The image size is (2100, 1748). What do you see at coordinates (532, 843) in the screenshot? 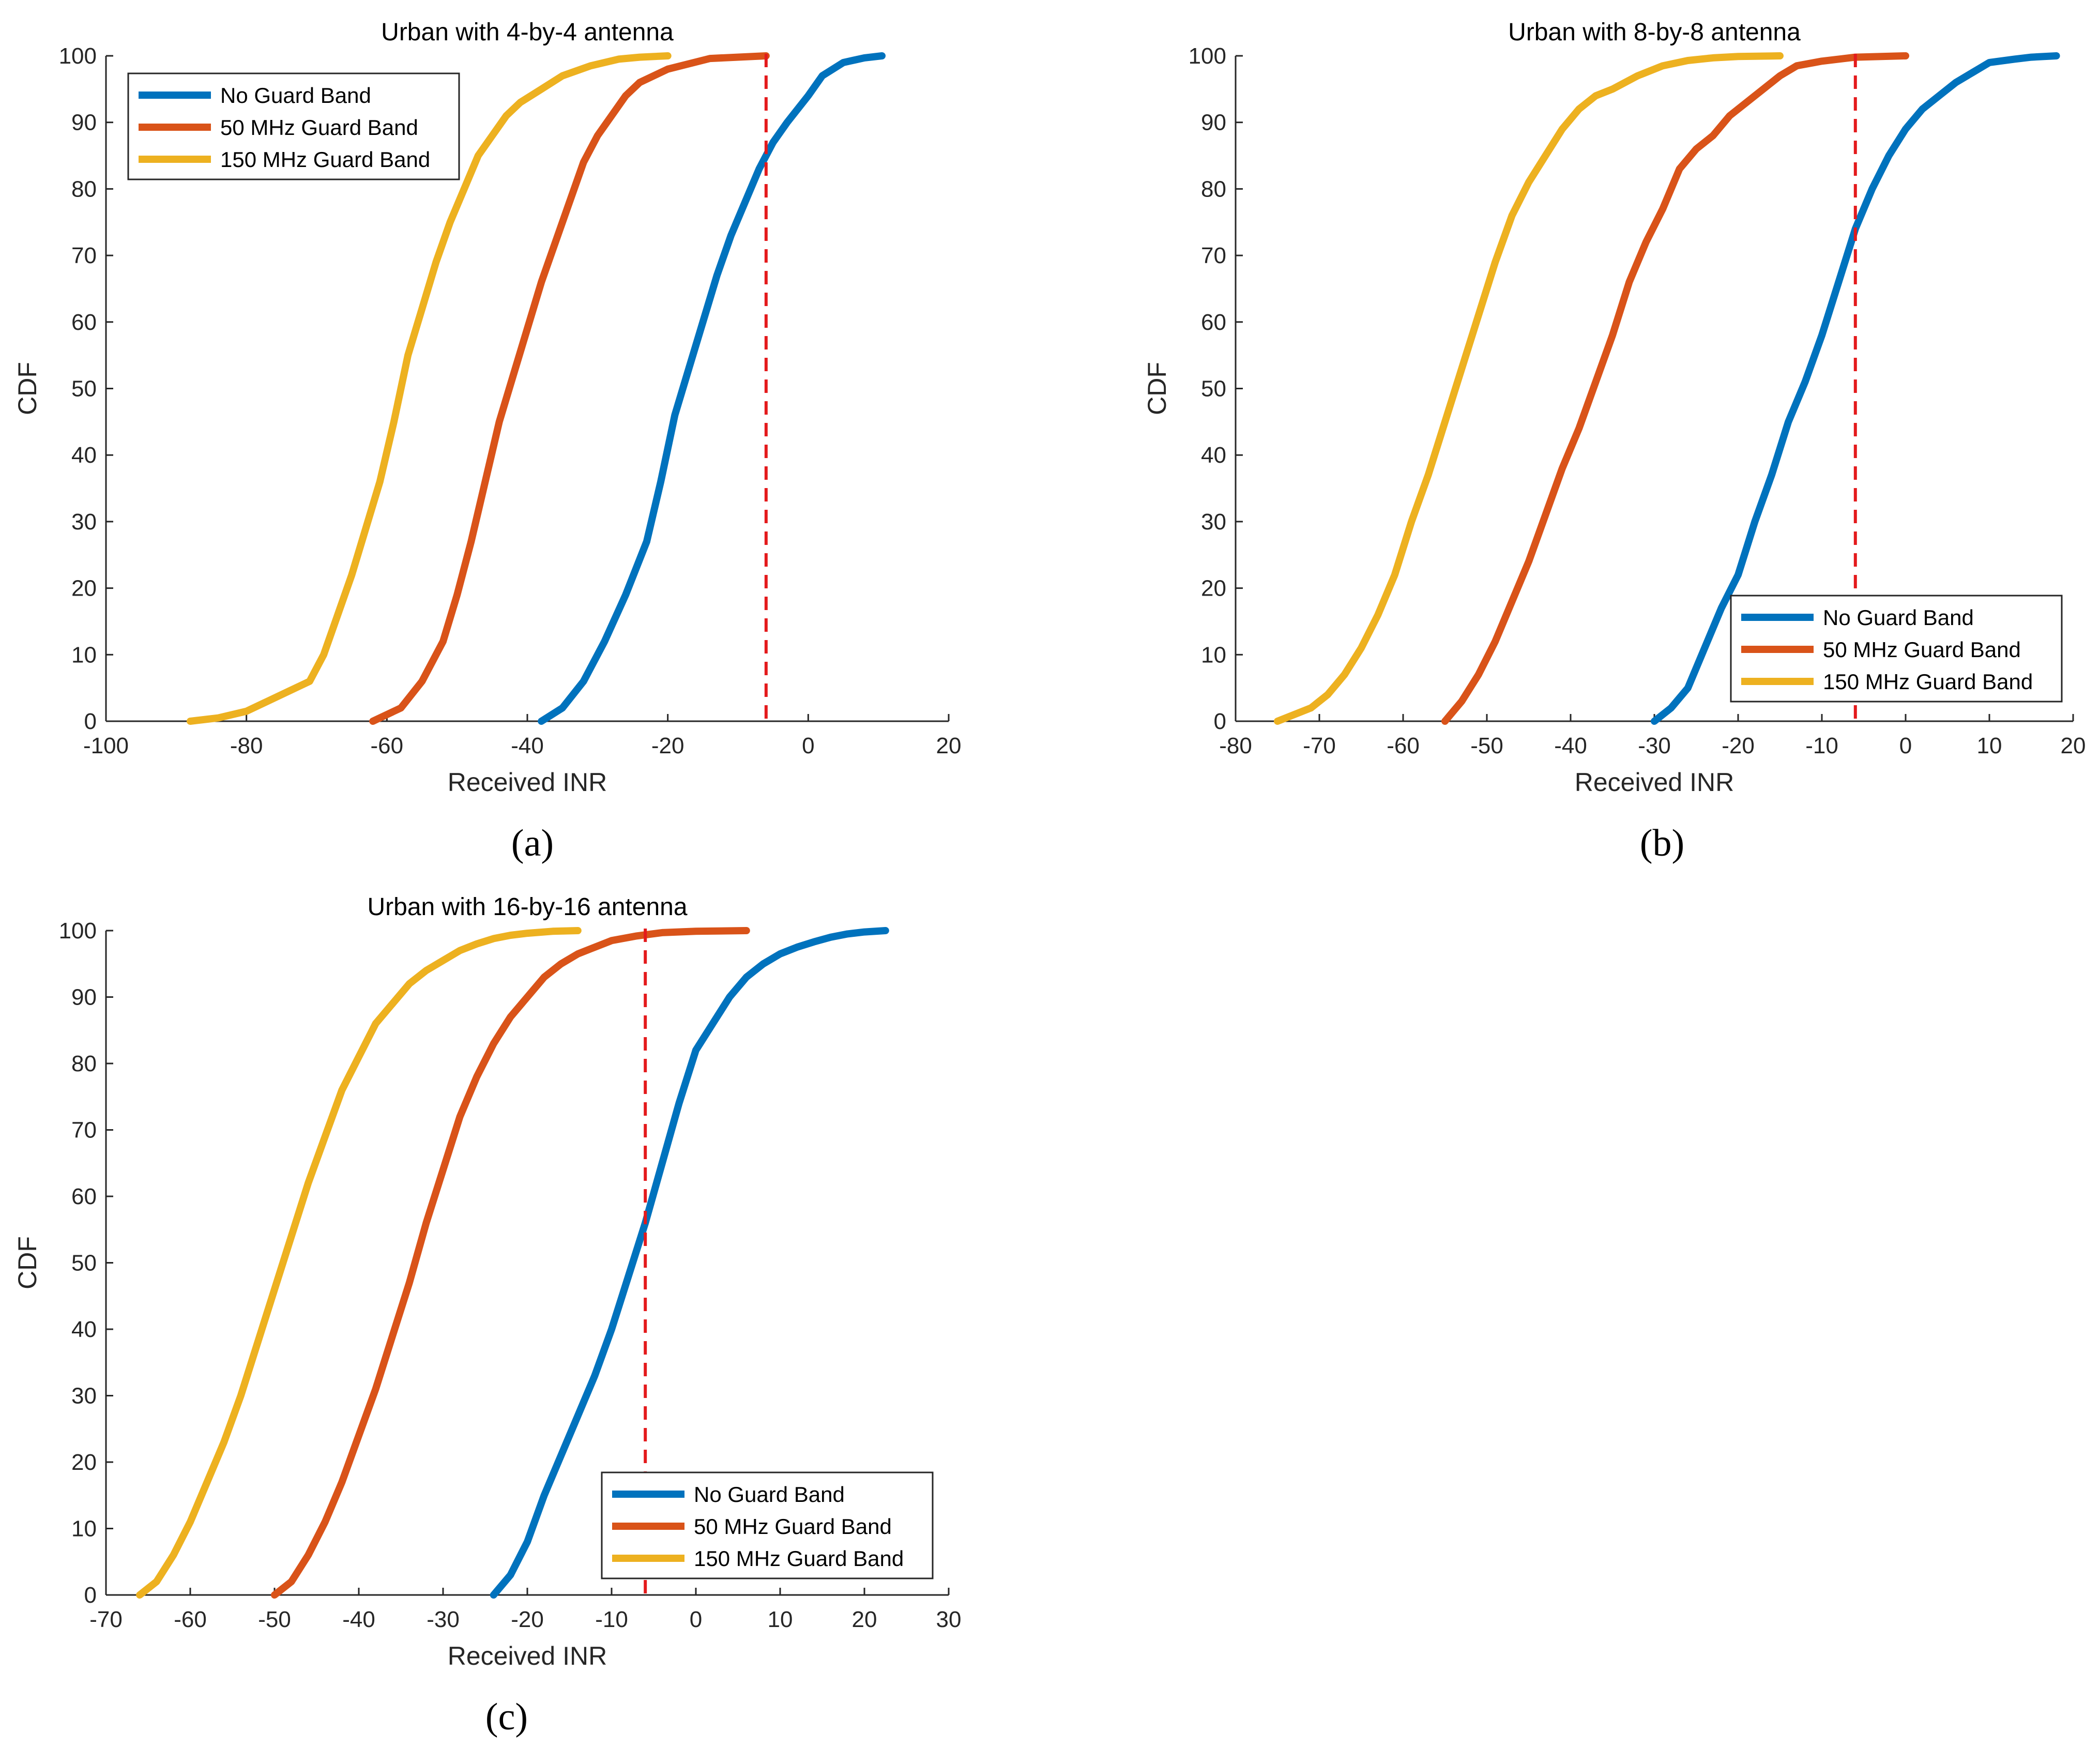
I see `panel-label-a: (a)` at bounding box center [532, 843].